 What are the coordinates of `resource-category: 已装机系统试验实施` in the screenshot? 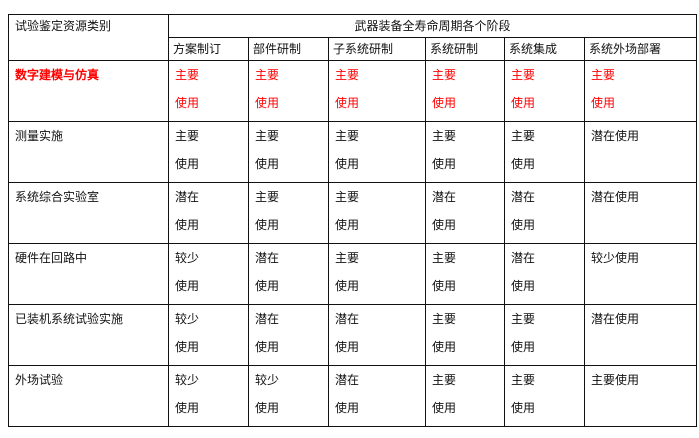 It's located at (88, 335).